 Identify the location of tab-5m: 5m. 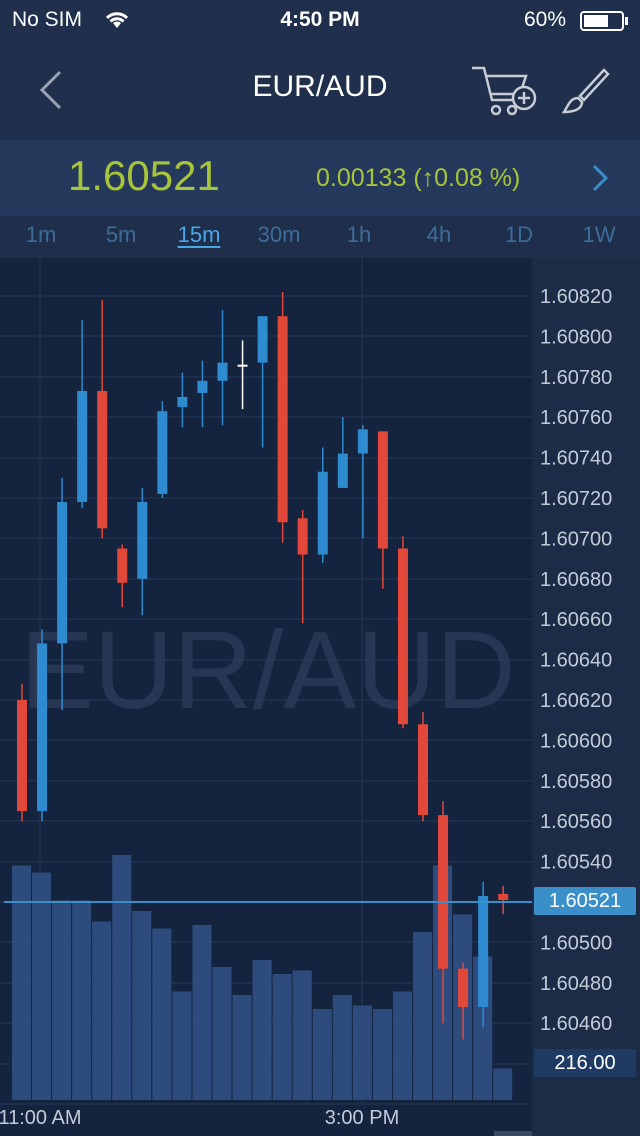
(121, 234).